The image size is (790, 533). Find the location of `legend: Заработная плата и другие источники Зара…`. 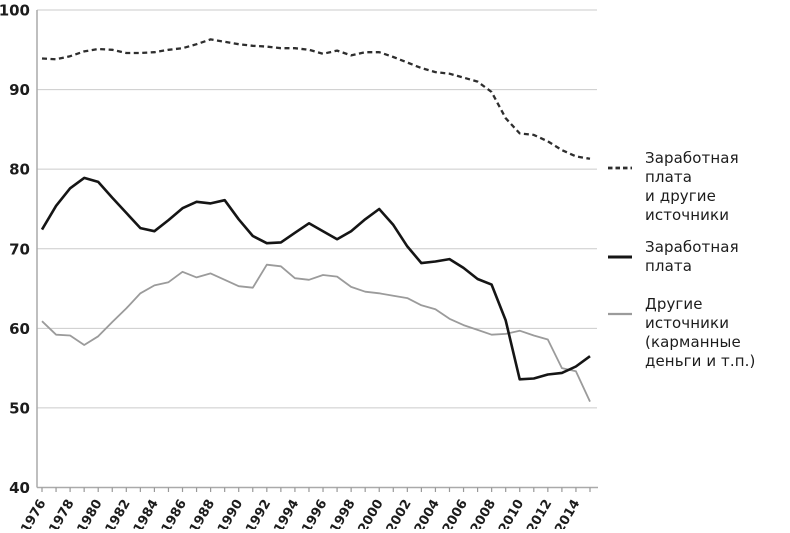

legend: Заработная плата и другие источники Зара… is located at coordinates (698, 260).